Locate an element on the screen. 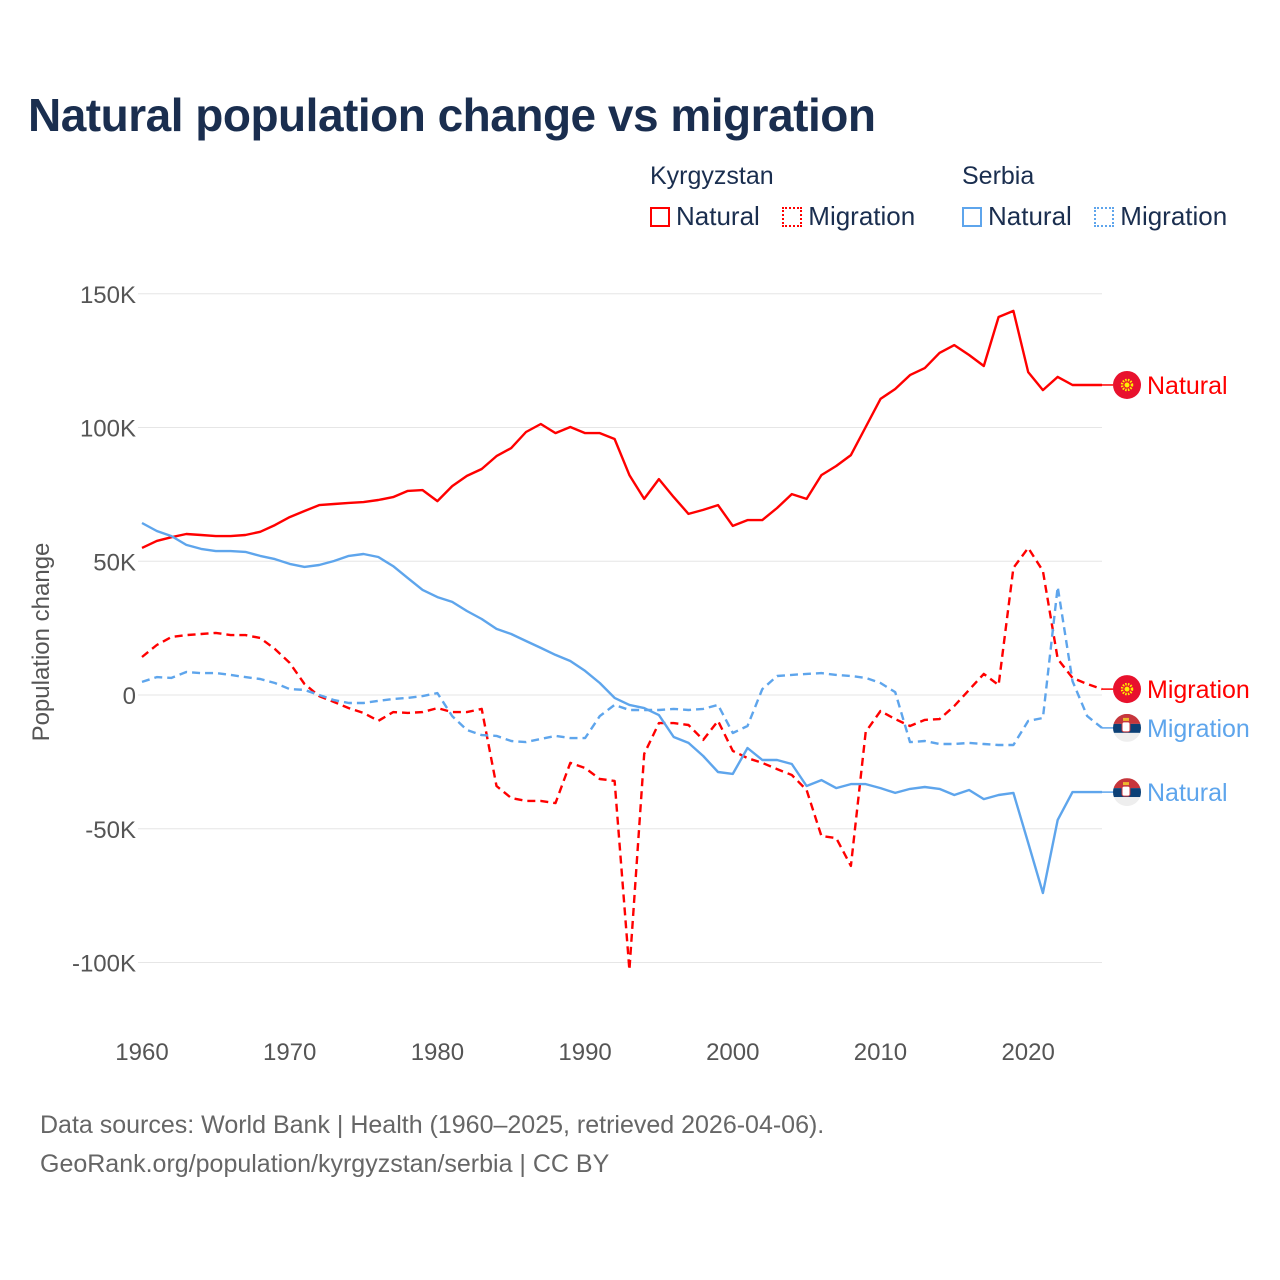 The height and width of the screenshot is (1280, 1280). series-line-kyrgyzstan-natural is located at coordinates (621, 429).